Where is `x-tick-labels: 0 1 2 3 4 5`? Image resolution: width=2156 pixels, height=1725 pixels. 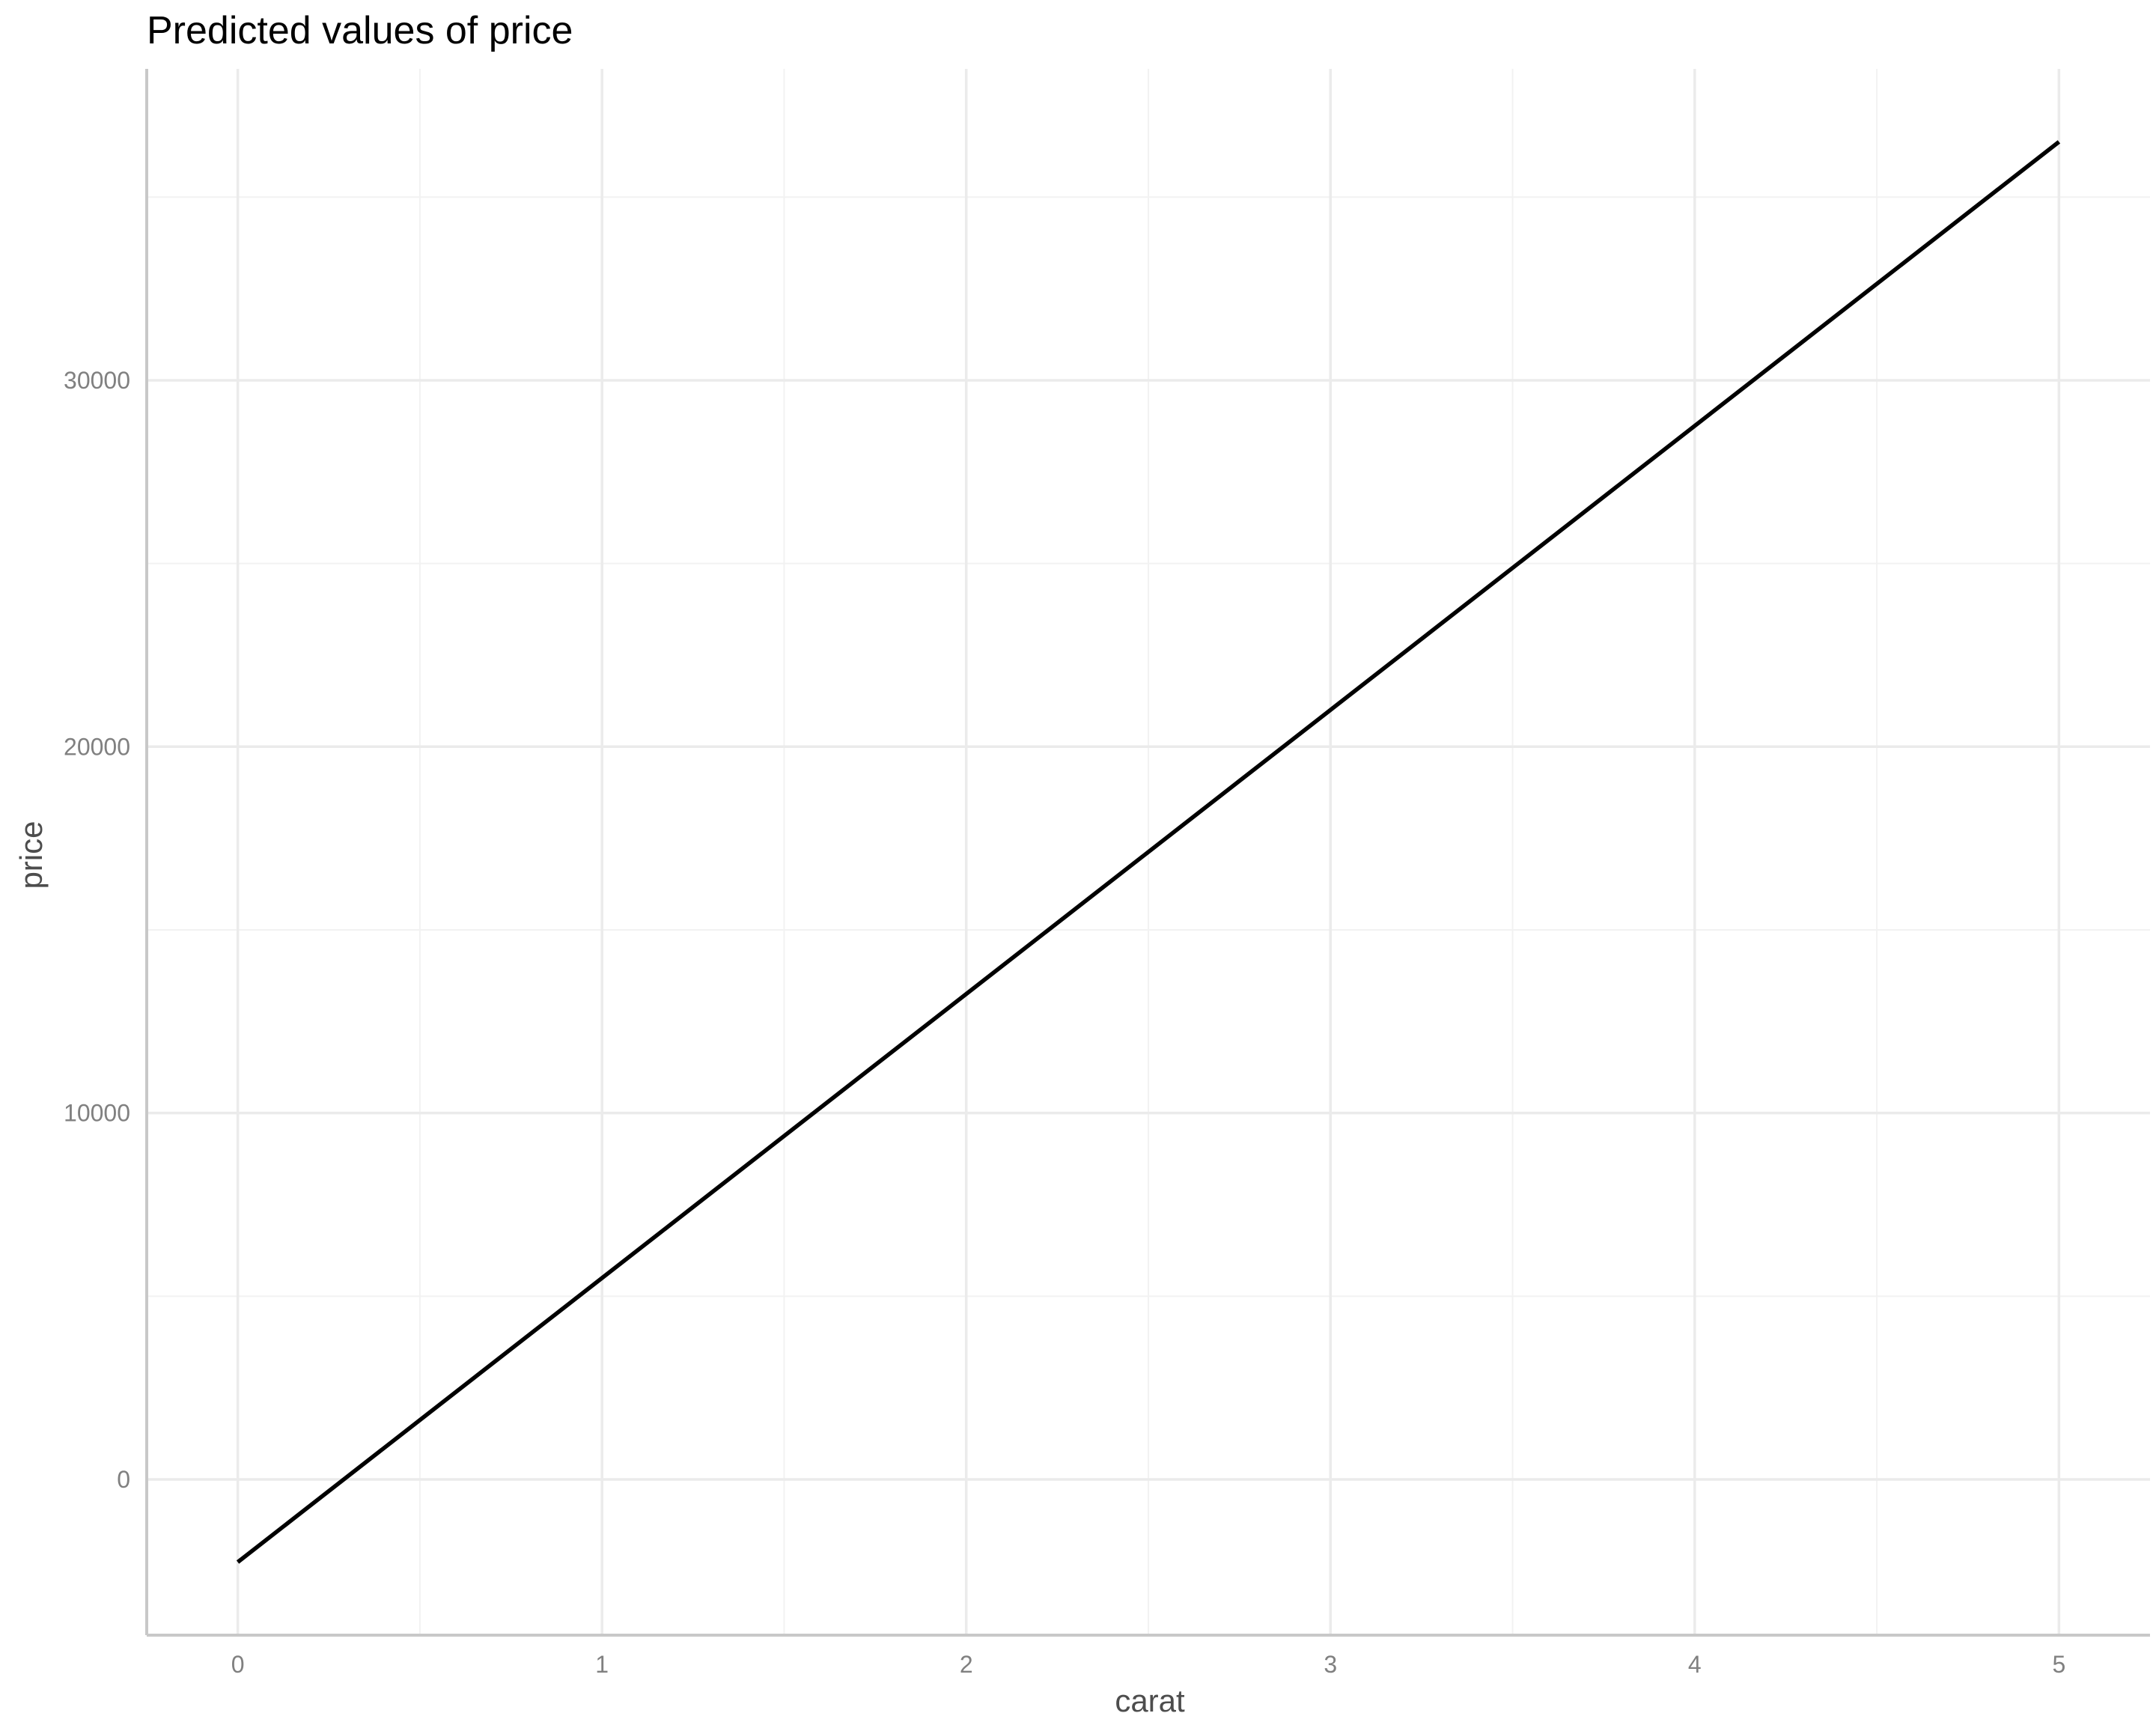 x-tick-labels: 0 1 2 3 4 5 is located at coordinates (1148, 1665).